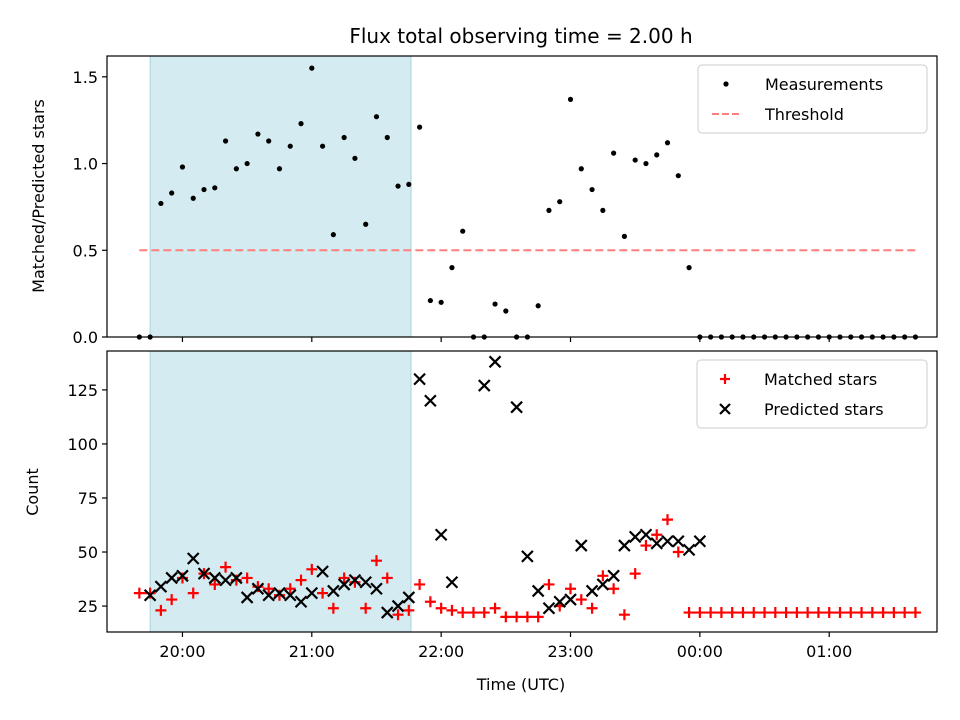 Image resolution: width=960 pixels, height=720 pixels. What do you see at coordinates (85, 164) in the screenshot?
I see `y-tick-label: 1.0` at bounding box center [85, 164].